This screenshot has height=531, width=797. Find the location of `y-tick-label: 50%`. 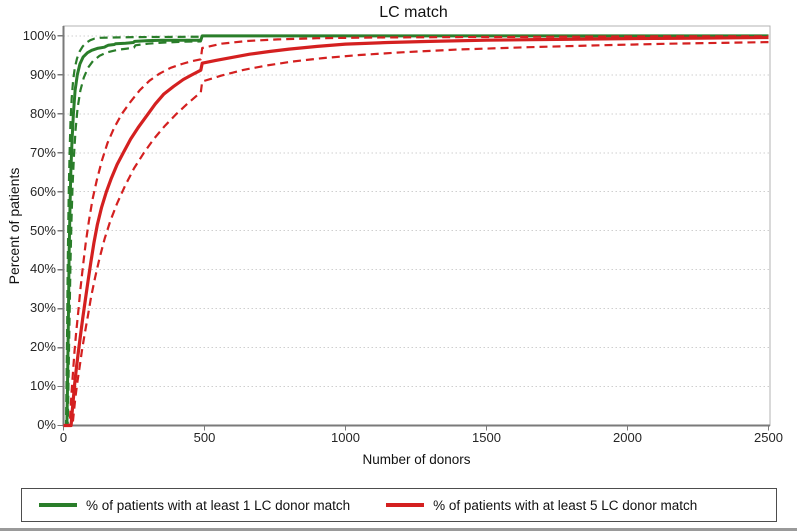

y-tick-label: 50% is located at coordinates (42, 230).